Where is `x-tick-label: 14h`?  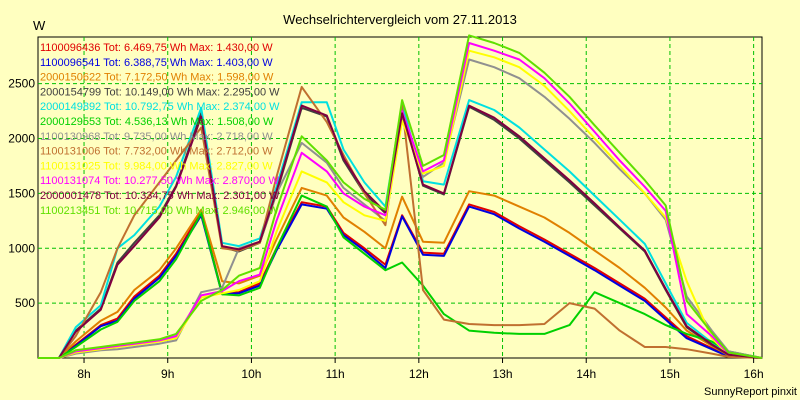
x-tick-label: 14h is located at coordinates (586, 374).